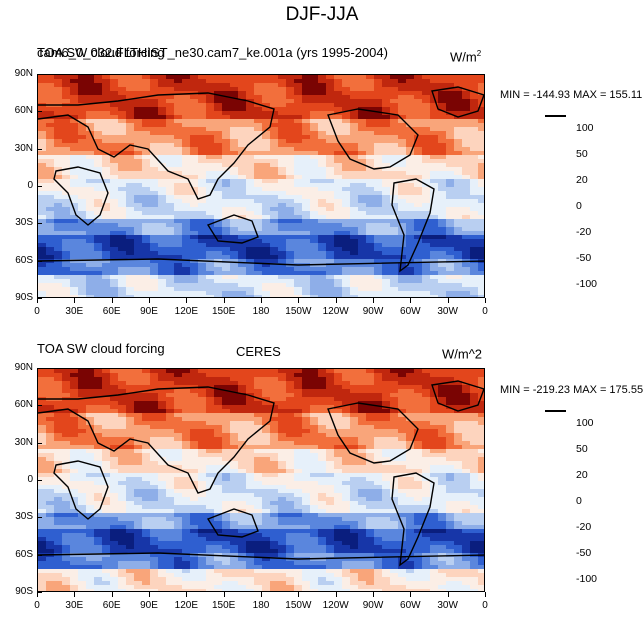  I want to click on min-max-label: MIN = -144.93 MAX = 155.11, so click(571, 95).